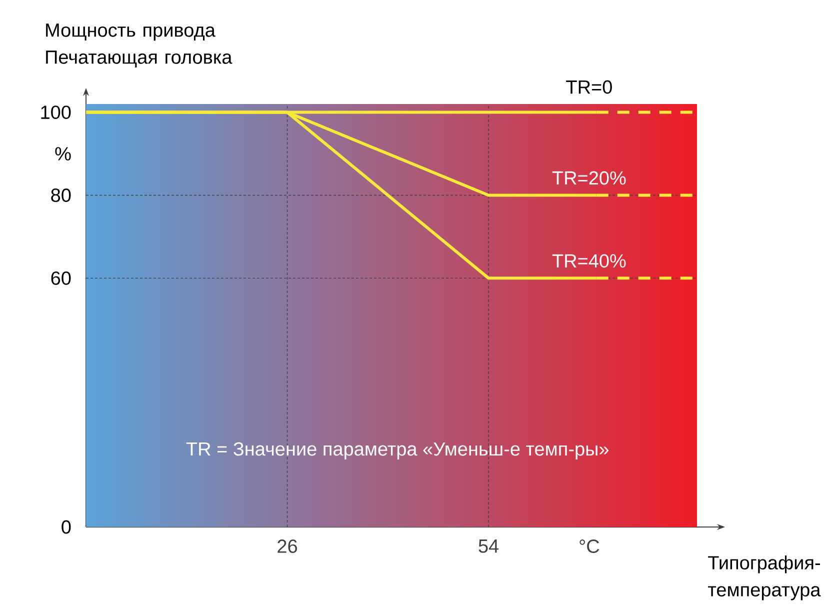 The height and width of the screenshot is (606, 831). I want to click on x-tick-label: °C, so click(590, 546).